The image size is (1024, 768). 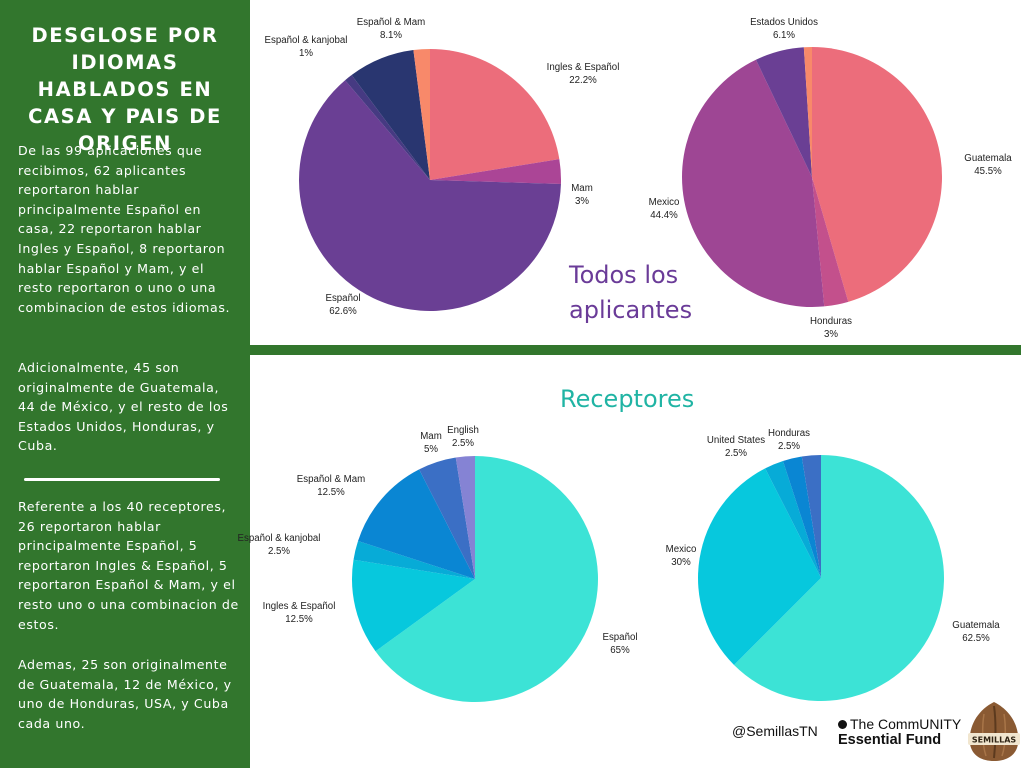 What do you see at coordinates (736, 440) in the screenshot?
I see `pie4-label-united-states: United States` at bounding box center [736, 440].